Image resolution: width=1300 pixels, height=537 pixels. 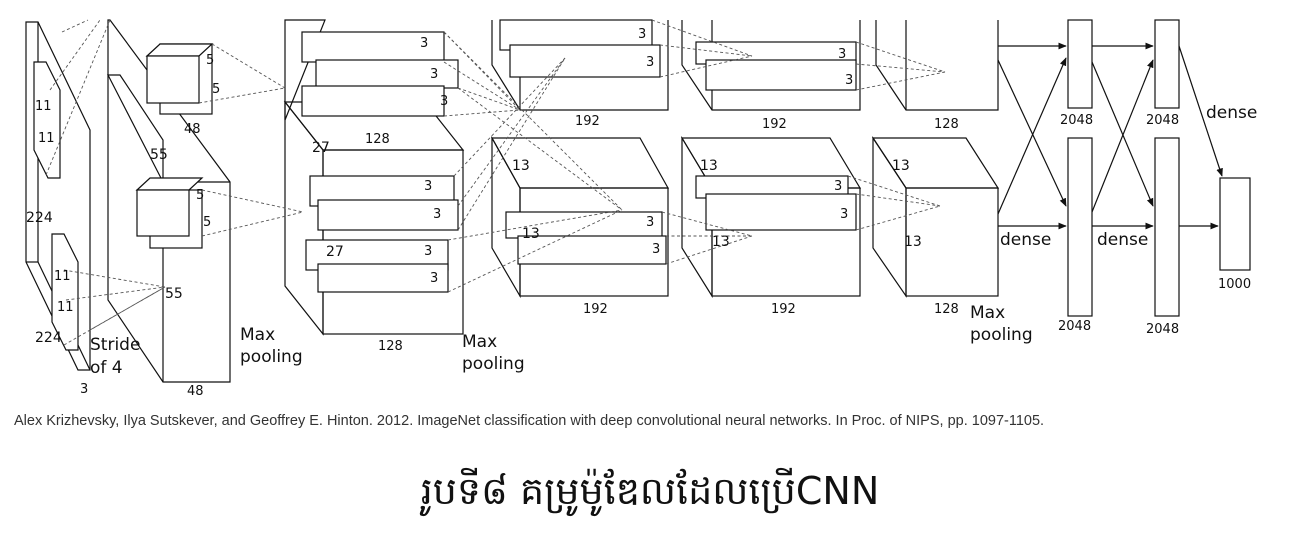 I want to click on label-conv3-size-a: 13, so click(x=521, y=166).